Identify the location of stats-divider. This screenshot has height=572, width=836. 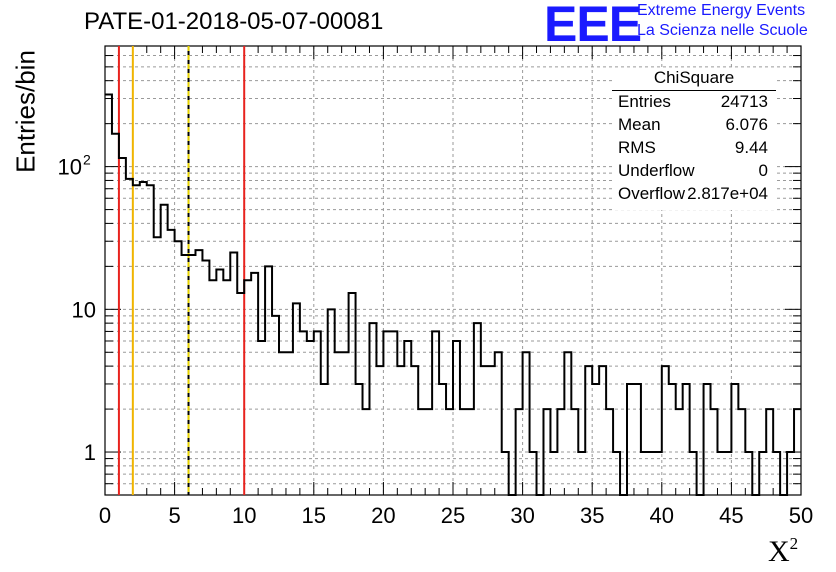
(694, 90).